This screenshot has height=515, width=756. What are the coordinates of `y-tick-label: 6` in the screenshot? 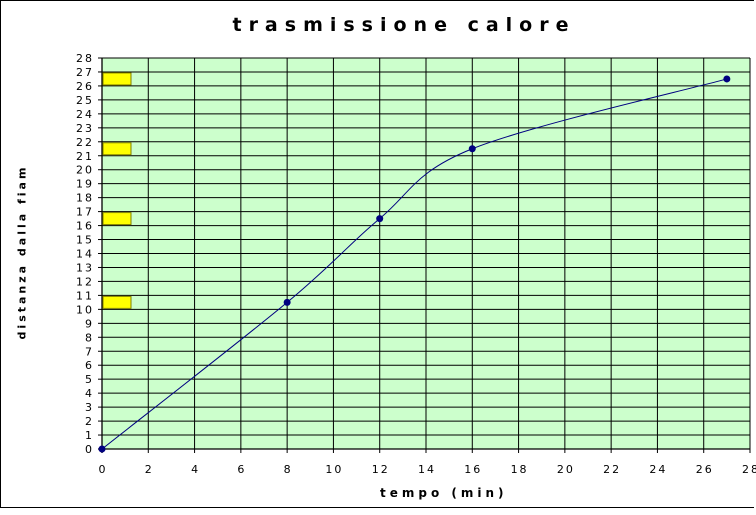 It's located at (89, 365).